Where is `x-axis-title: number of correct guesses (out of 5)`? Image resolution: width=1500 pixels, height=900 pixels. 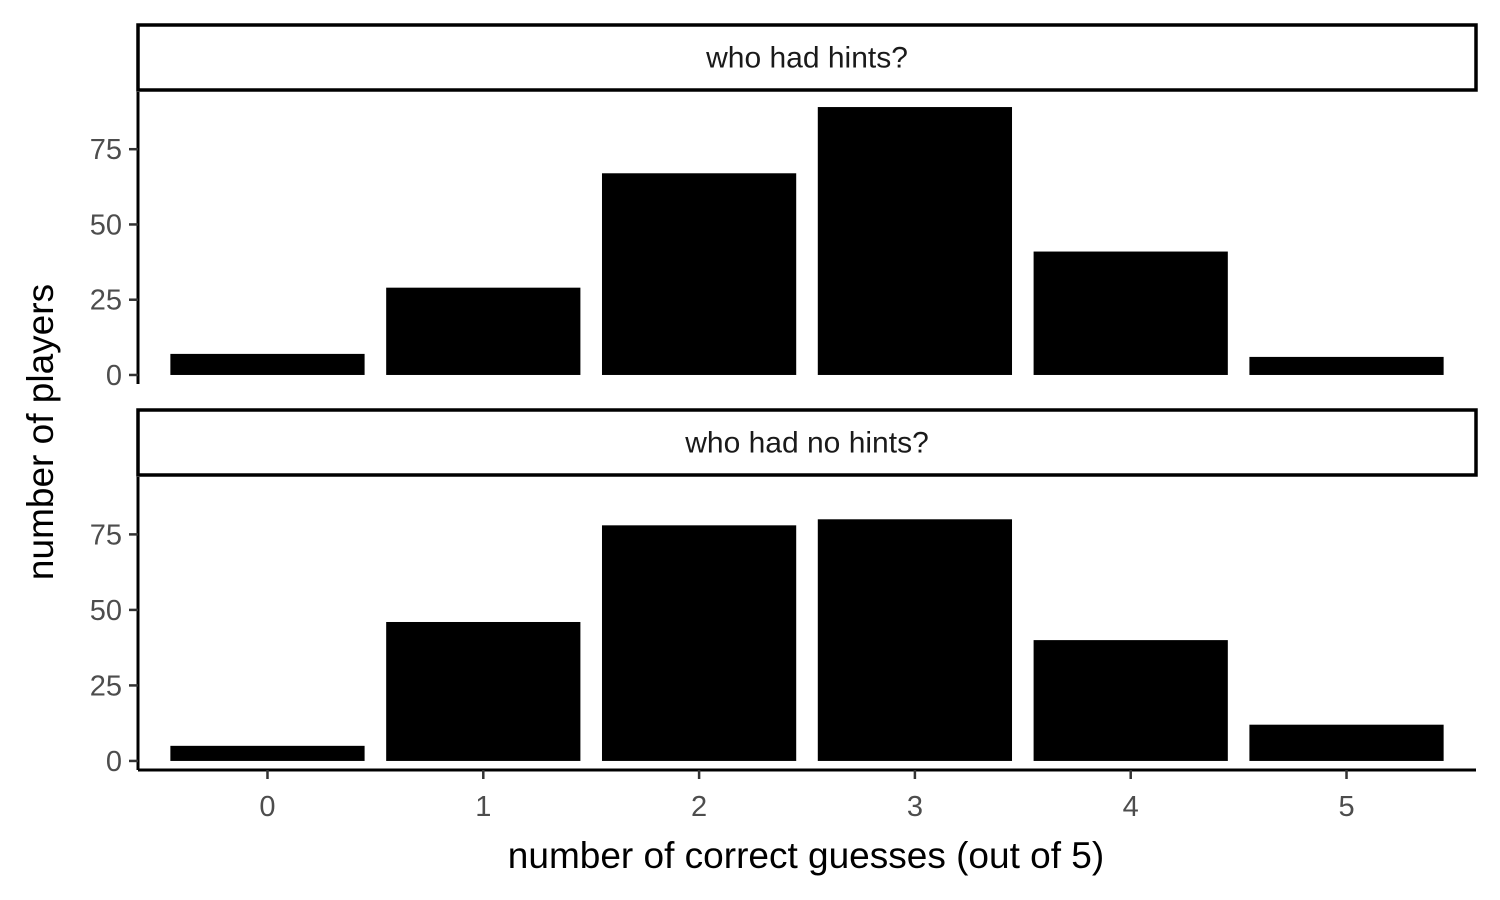
x-axis-title: number of correct guesses (out of 5) is located at coordinates (806, 855).